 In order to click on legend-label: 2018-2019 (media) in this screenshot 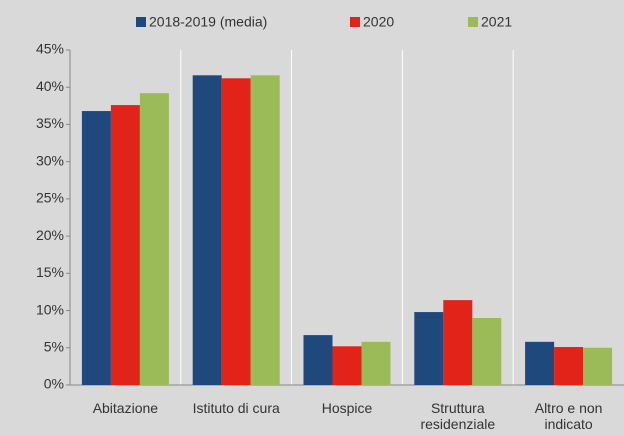, I will do `click(208, 22)`.